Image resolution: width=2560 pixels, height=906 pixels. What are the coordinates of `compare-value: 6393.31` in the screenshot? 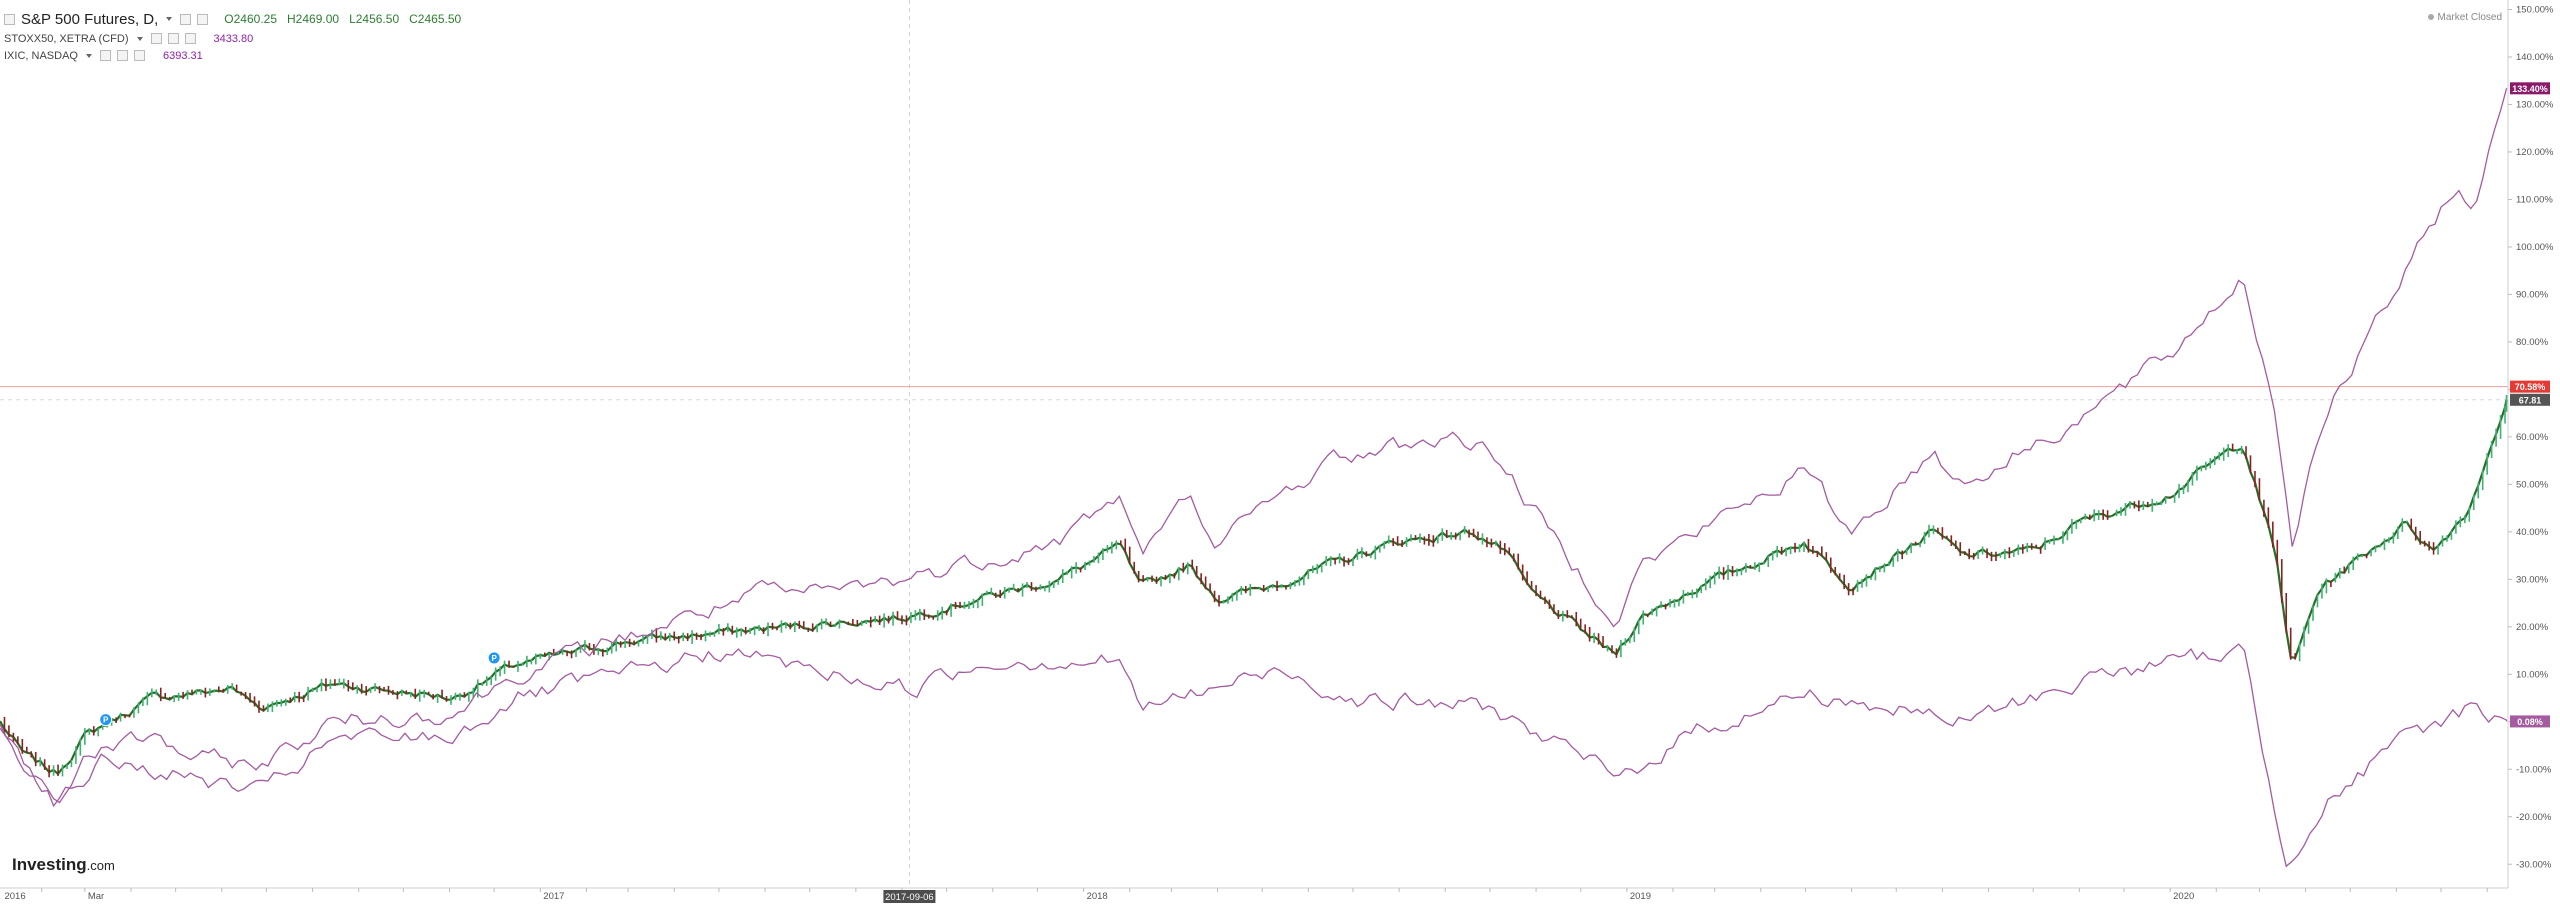 It's located at (182, 55).